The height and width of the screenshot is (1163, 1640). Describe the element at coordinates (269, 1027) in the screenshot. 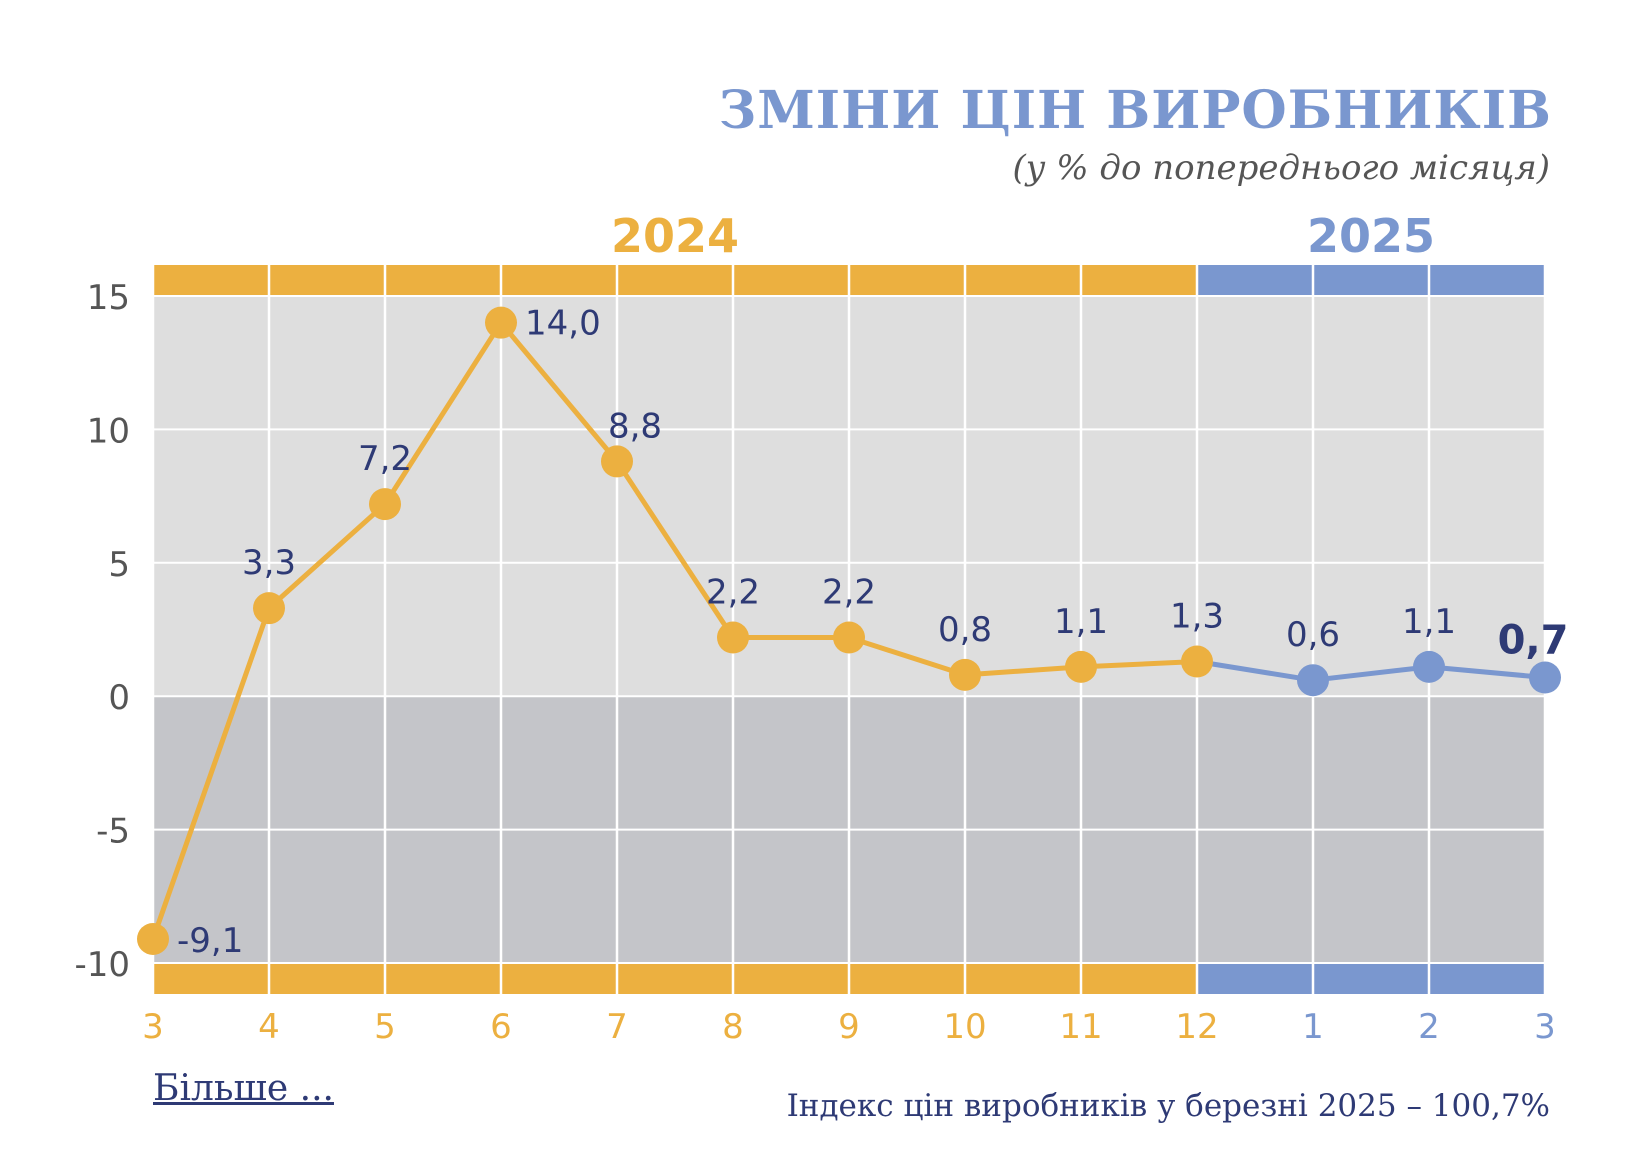

I see `x-tick-label: 4` at that location.